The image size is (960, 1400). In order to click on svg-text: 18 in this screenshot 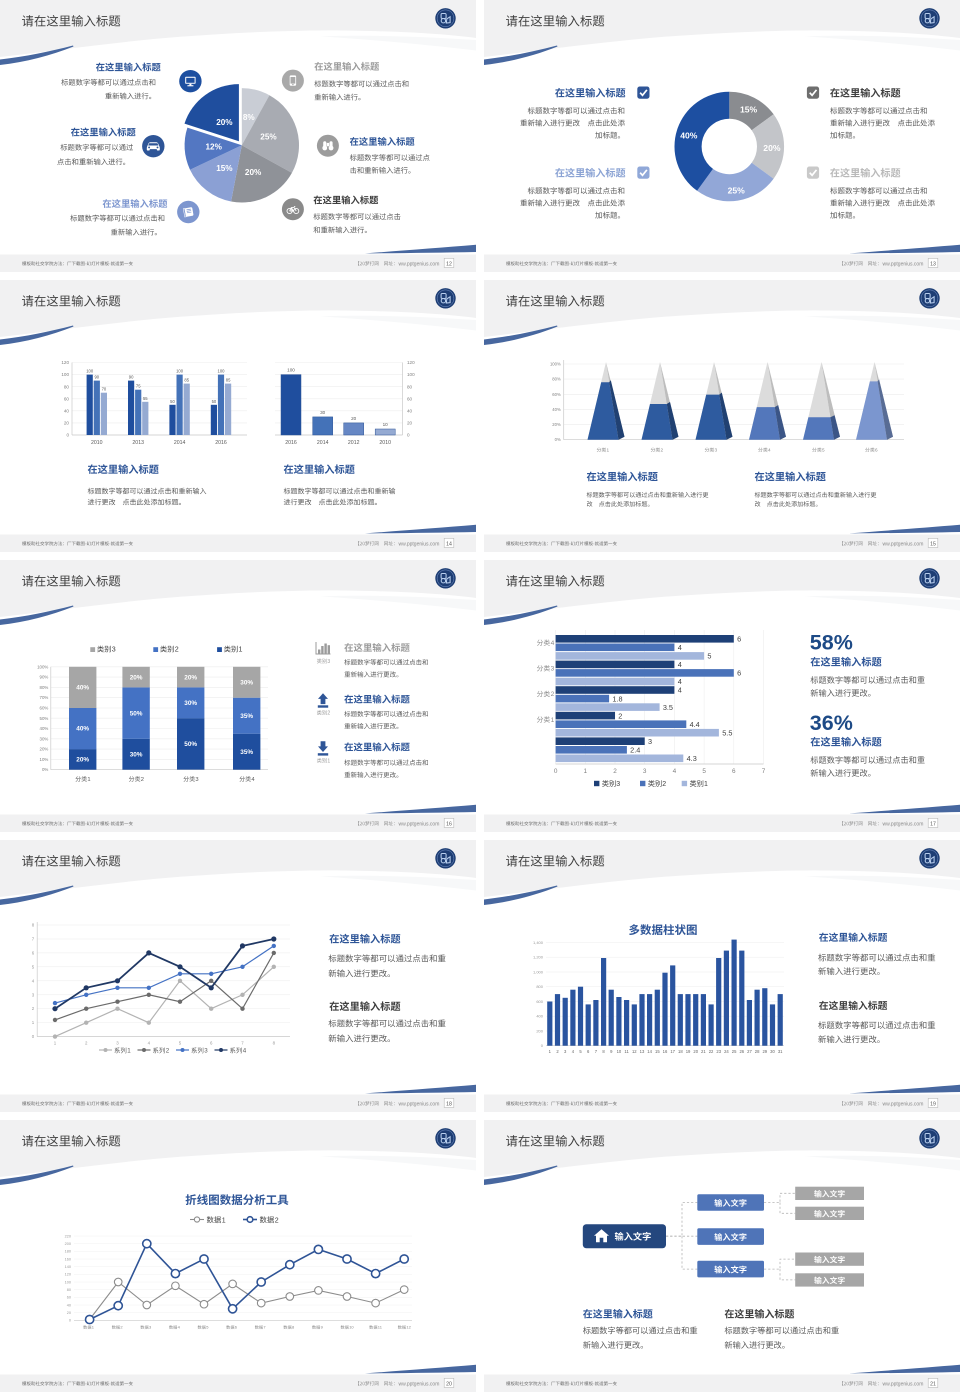, I will do `click(449, 1104)`.